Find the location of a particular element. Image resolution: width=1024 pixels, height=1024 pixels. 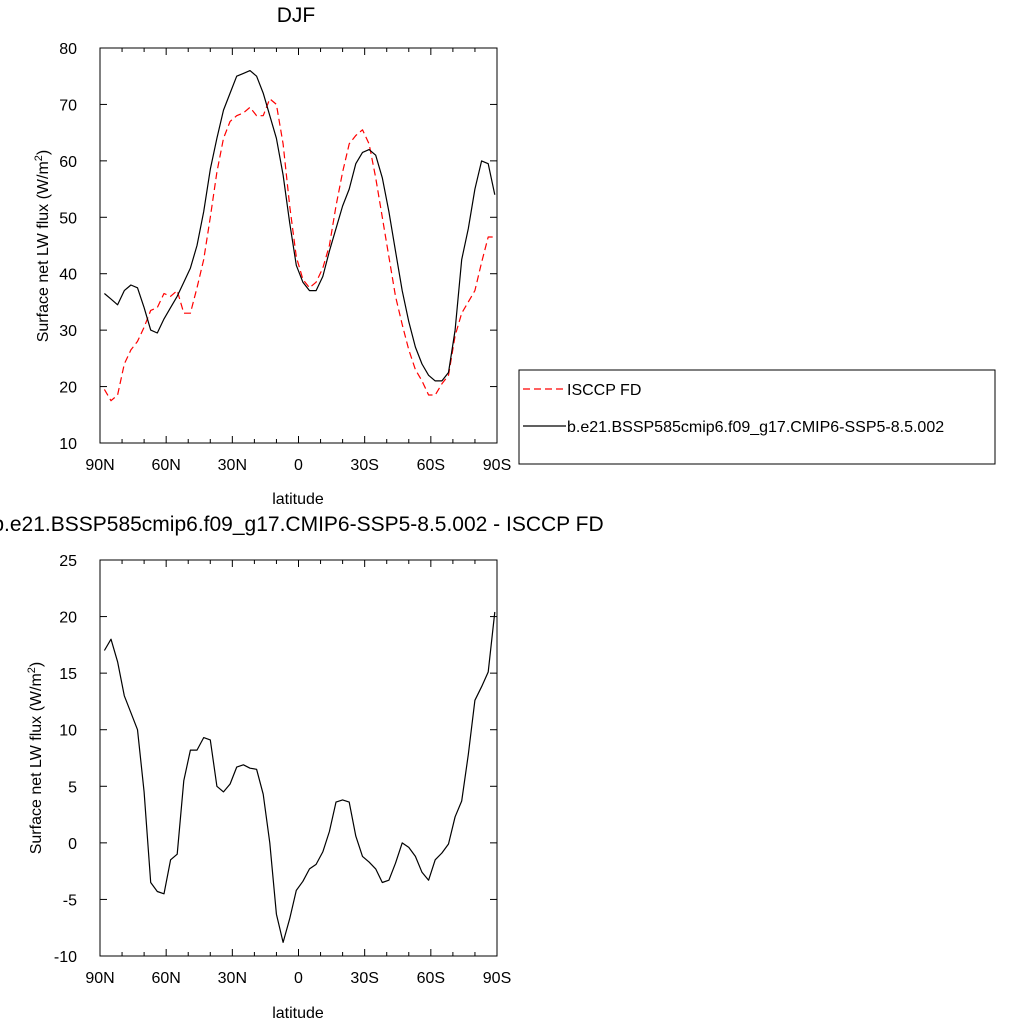

chart-top-xtick-label: 90S is located at coordinates (497, 465).